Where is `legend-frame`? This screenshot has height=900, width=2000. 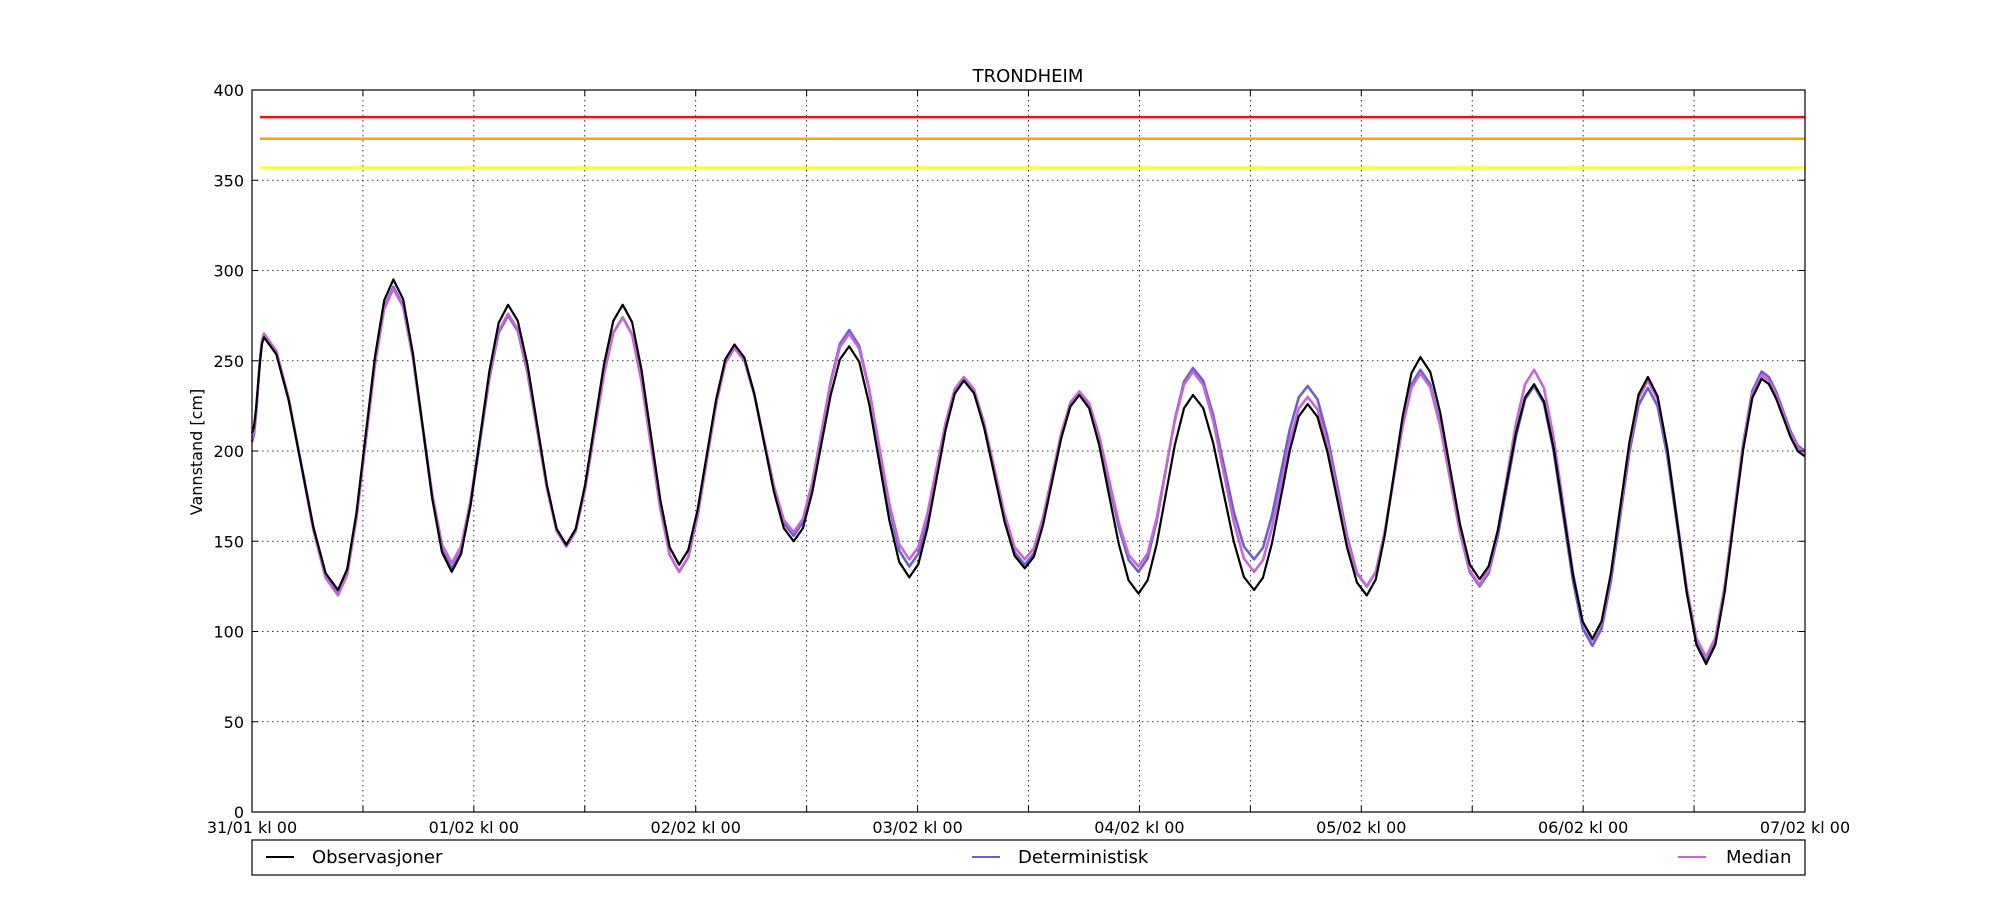 legend-frame is located at coordinates (1028, 857).